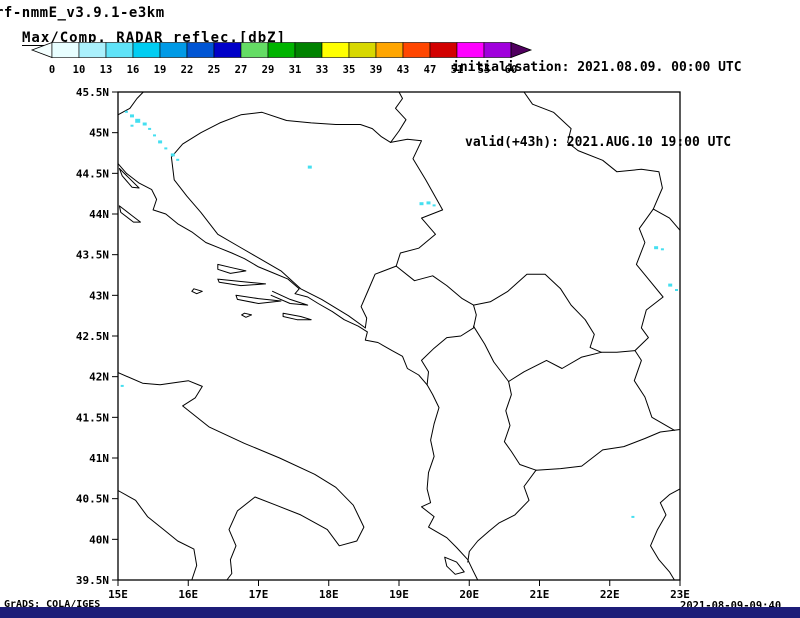 This screenshot has width=800, height=618. I want to click on lat-tick-label: 43N, so click(99, 295).